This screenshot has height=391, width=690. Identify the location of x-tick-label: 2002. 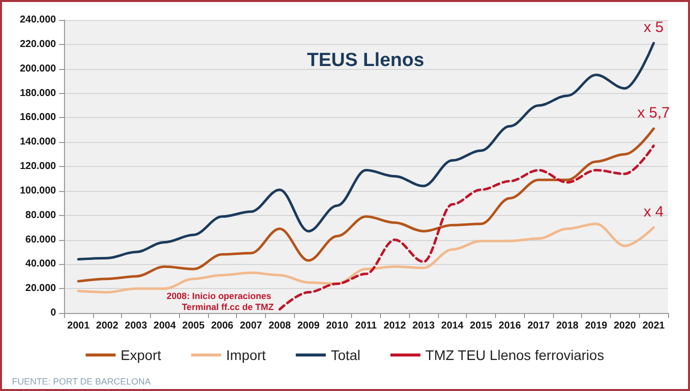
(107, 326).